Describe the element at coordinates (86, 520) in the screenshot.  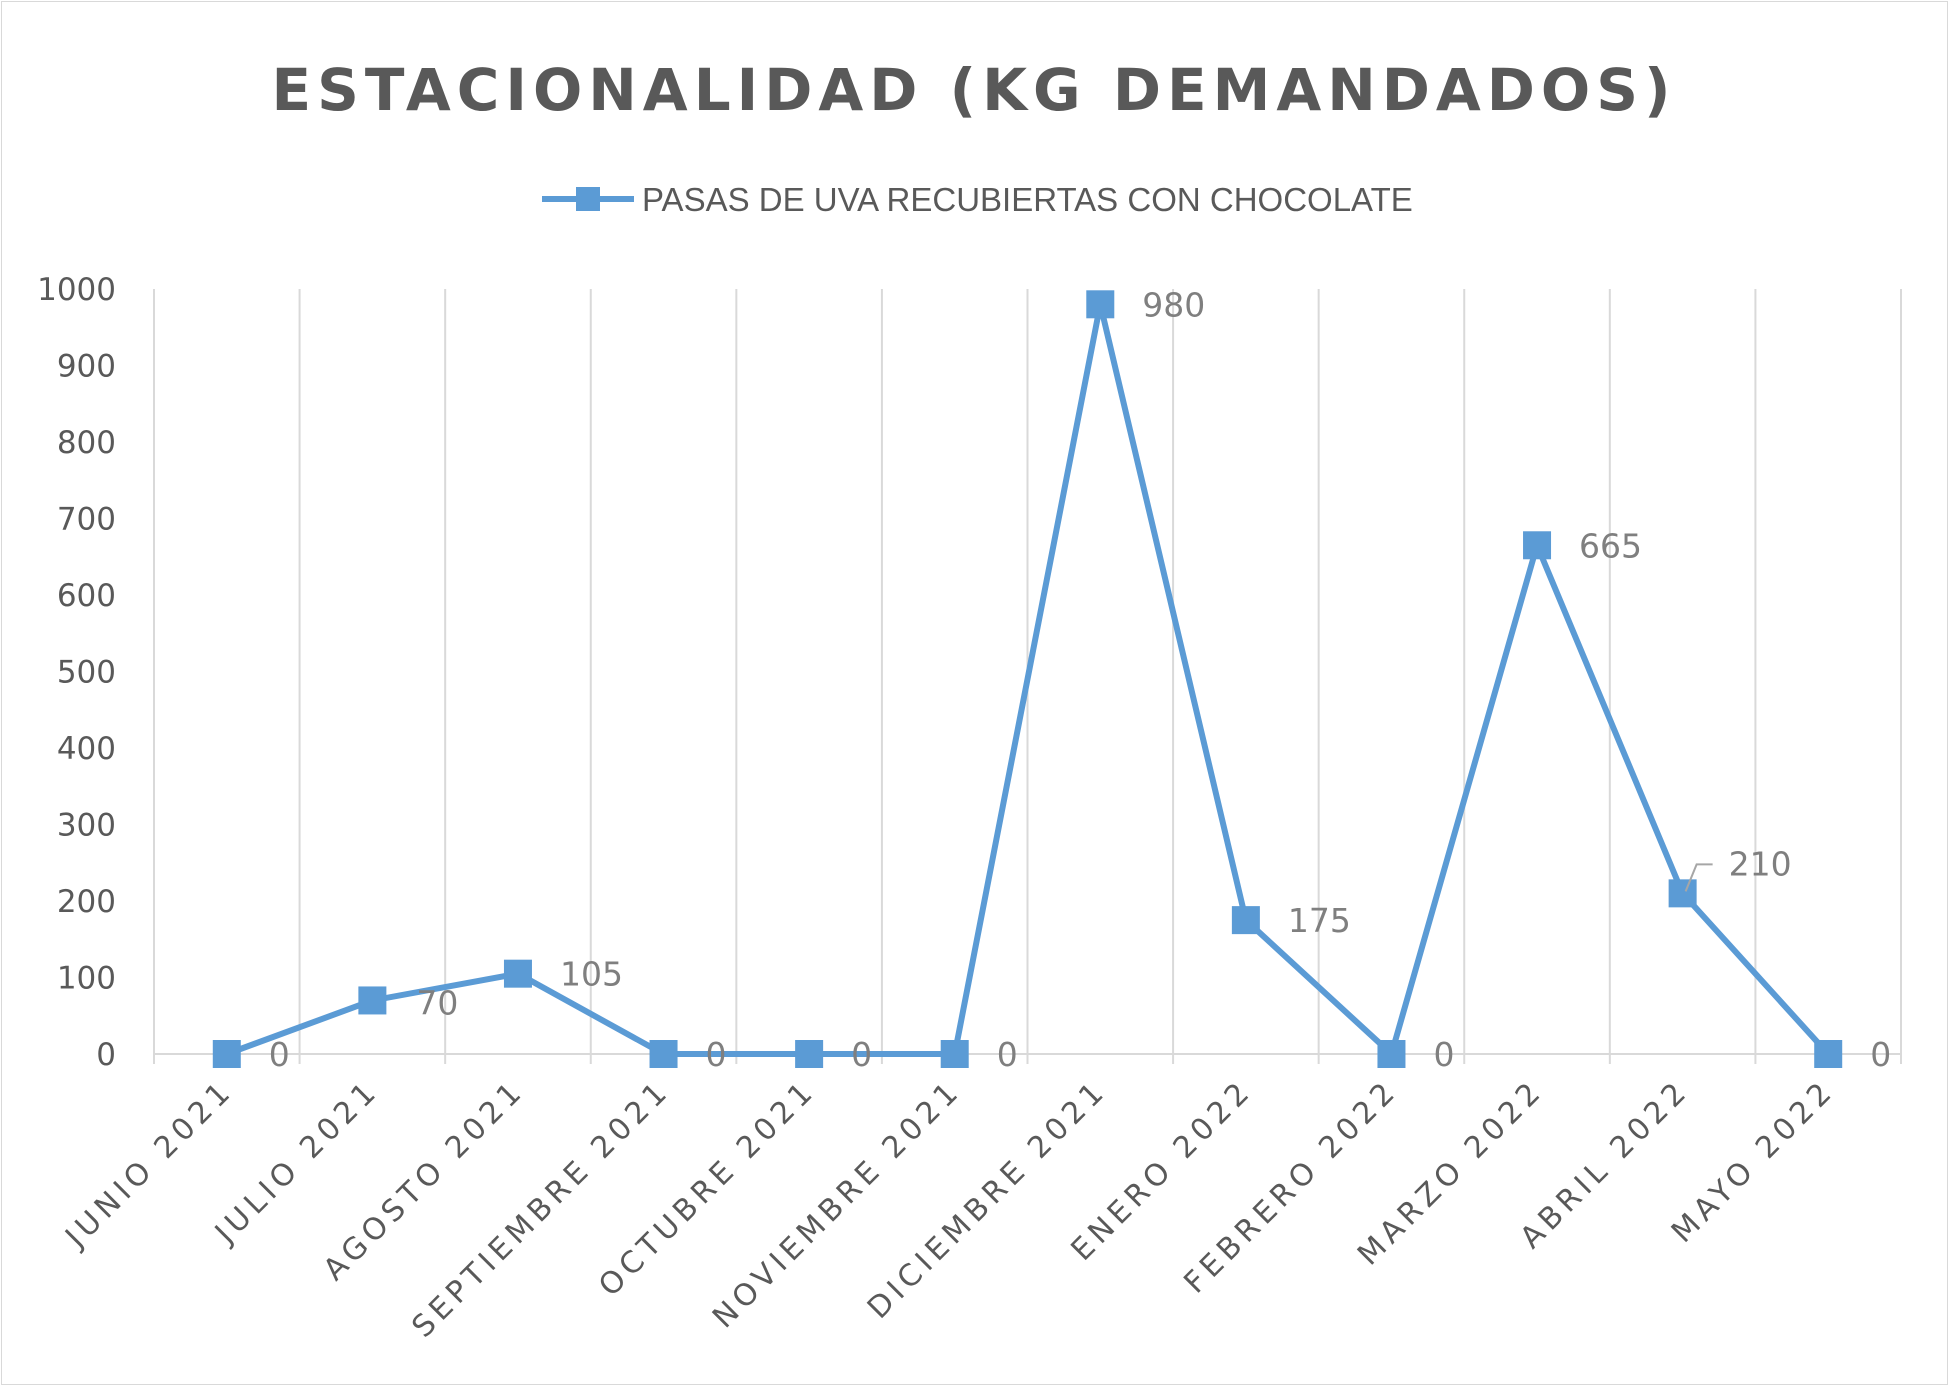
I see `y-tick-label: 700` at that location.